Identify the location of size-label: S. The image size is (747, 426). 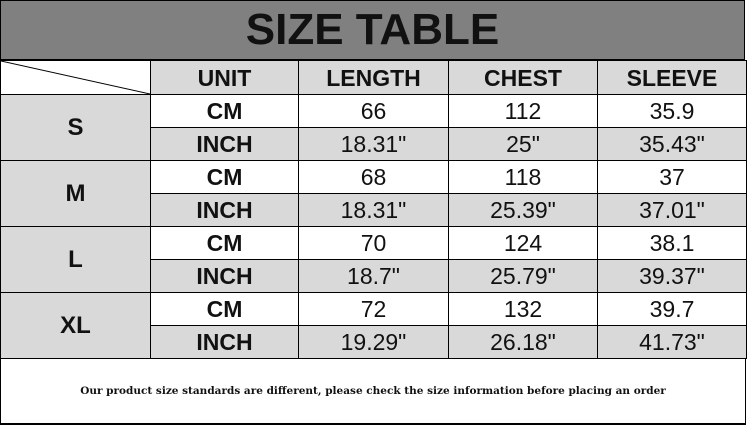
(75, 127).